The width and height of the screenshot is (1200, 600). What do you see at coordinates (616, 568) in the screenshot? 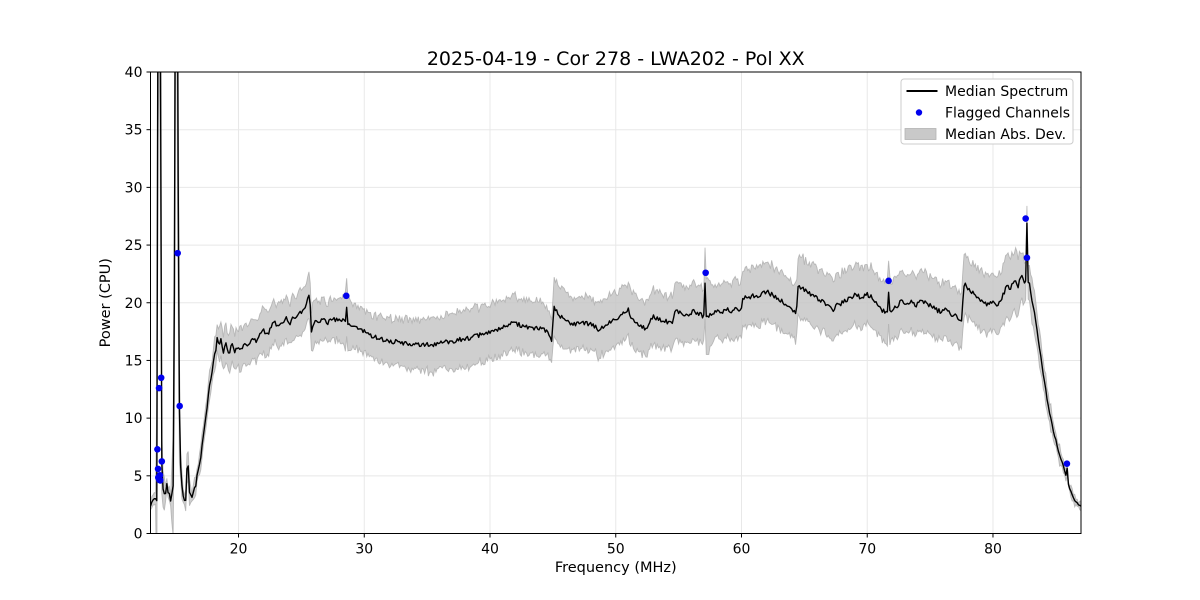
I see `x-axis-label: Frequency (MHz)` at bounding box center [616, 568].